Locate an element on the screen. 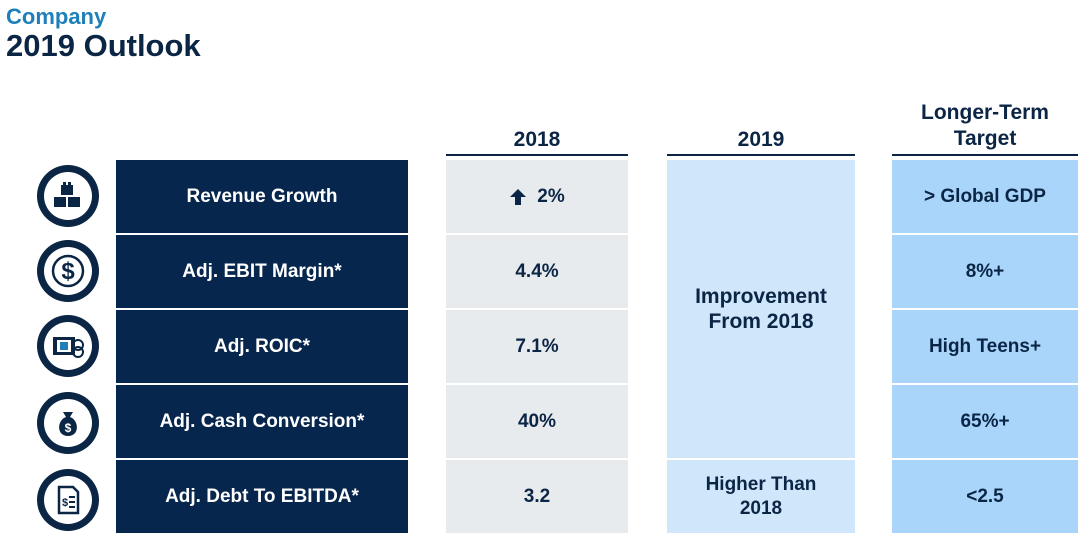 This screenshot has height=541, width=1089. value-2018-roic: 7.1% is located at coordinates (537, 346).